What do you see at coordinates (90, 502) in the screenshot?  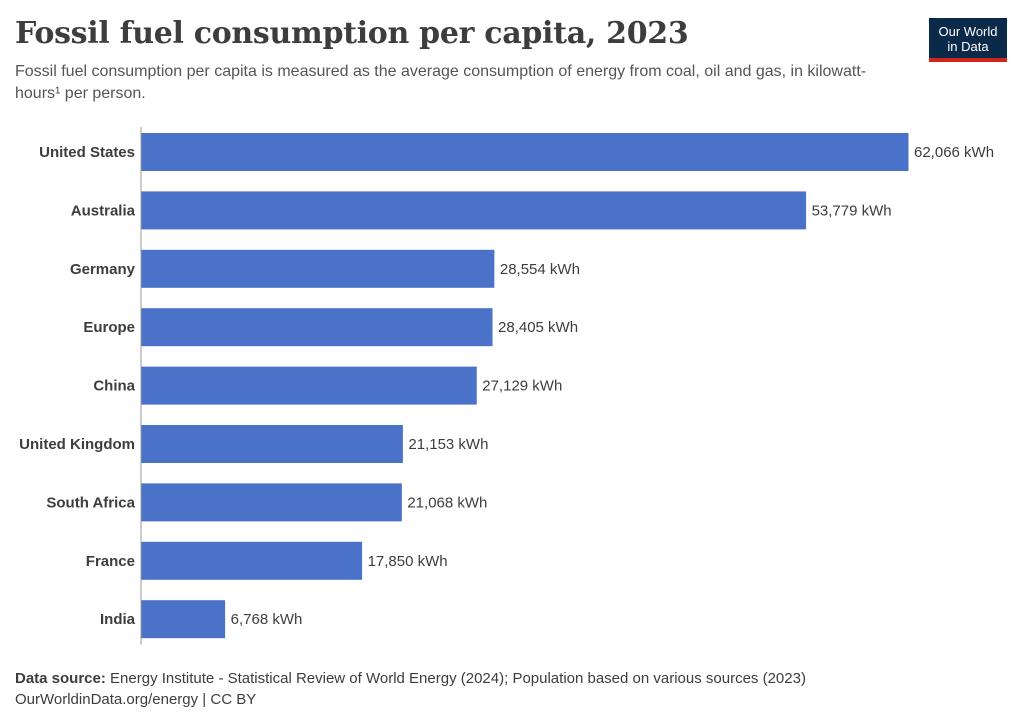 I see `category-label-south-africa: South Africa` at bounding box center [90, 502].